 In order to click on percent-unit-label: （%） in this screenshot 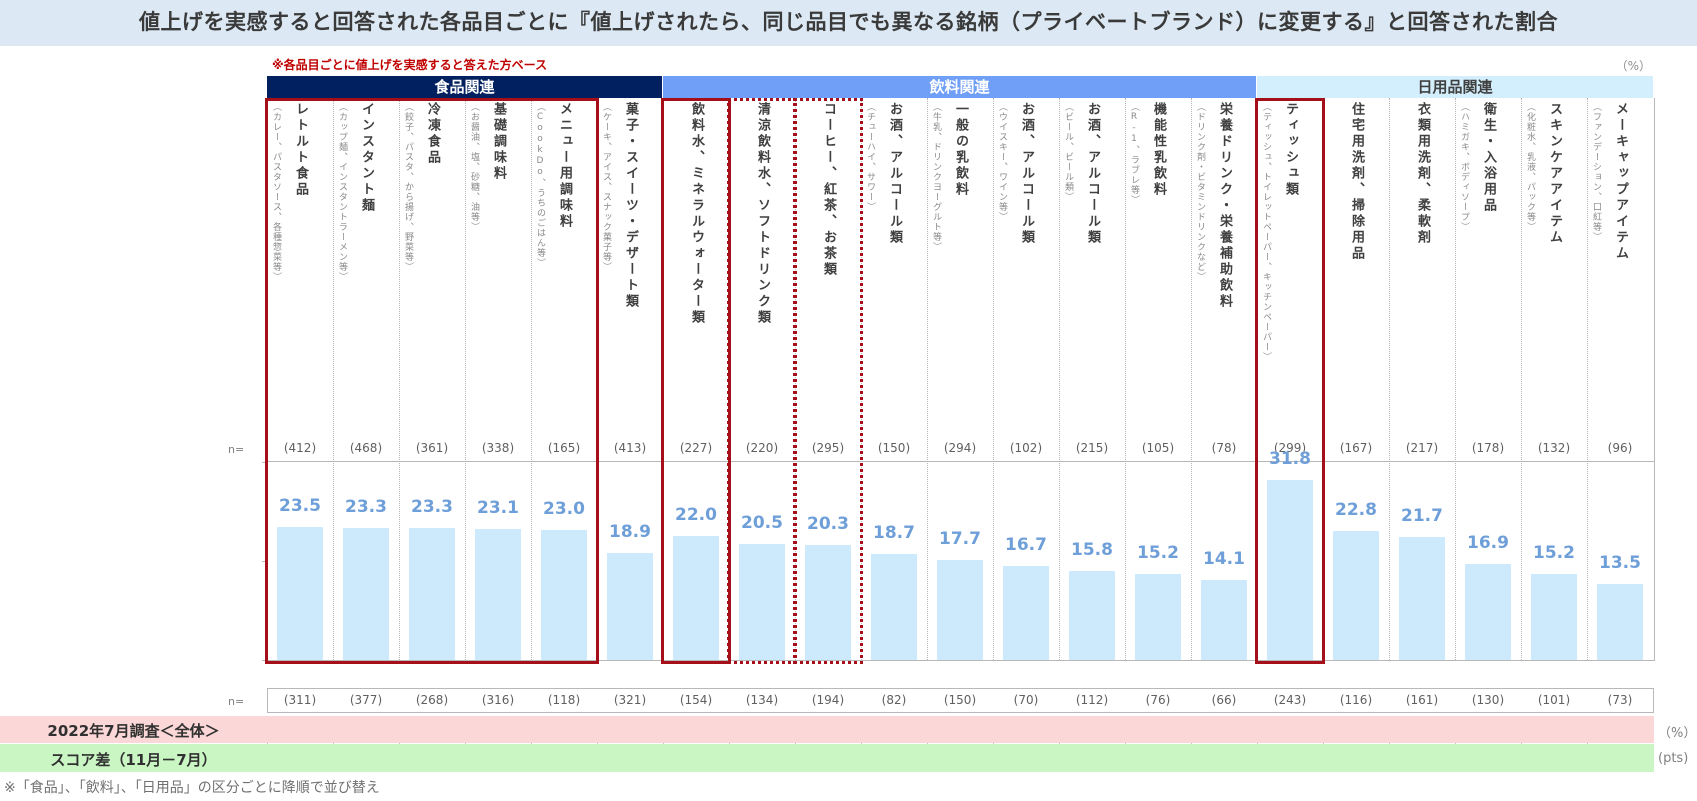, I will do `click(1633, 66)`.